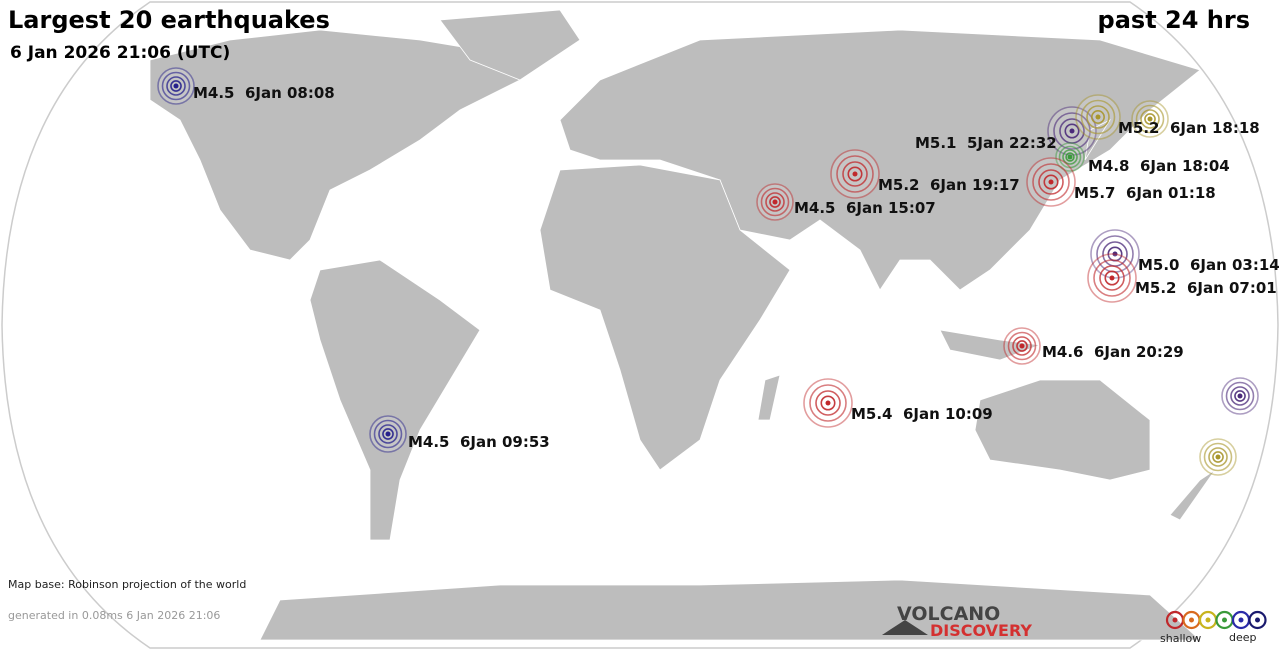 The width and height of the screenshot is (1280, 650). What do you see at coordinates (114, 615) in the screenshot?
I see `generated: generated in 0.08ms 6 Jan 2026 21:06` at bounding box center [114, 615].